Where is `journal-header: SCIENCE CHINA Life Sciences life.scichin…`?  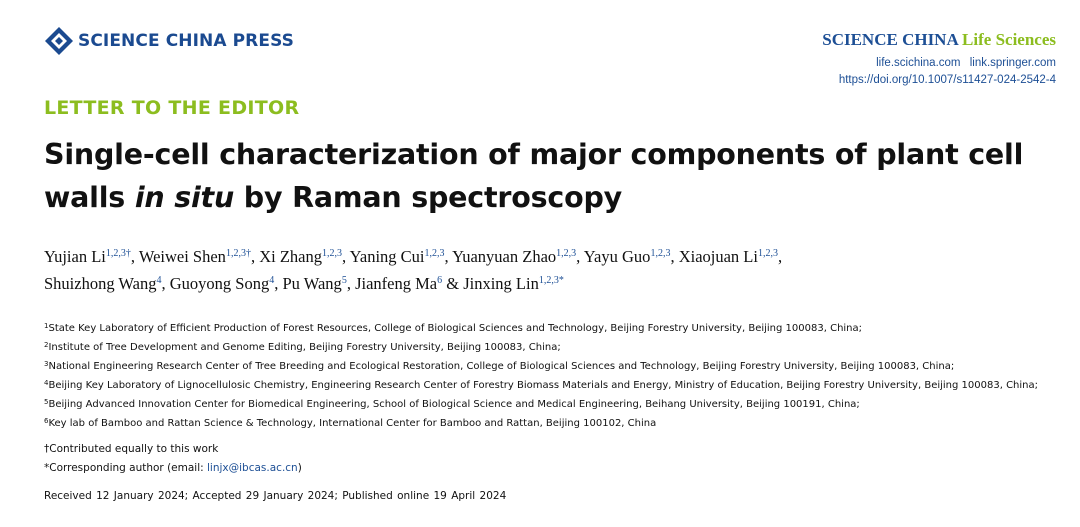
journal-header: SCIENCE CHINA Life Sciences life.scichin… is located at coordinates (939, 59).